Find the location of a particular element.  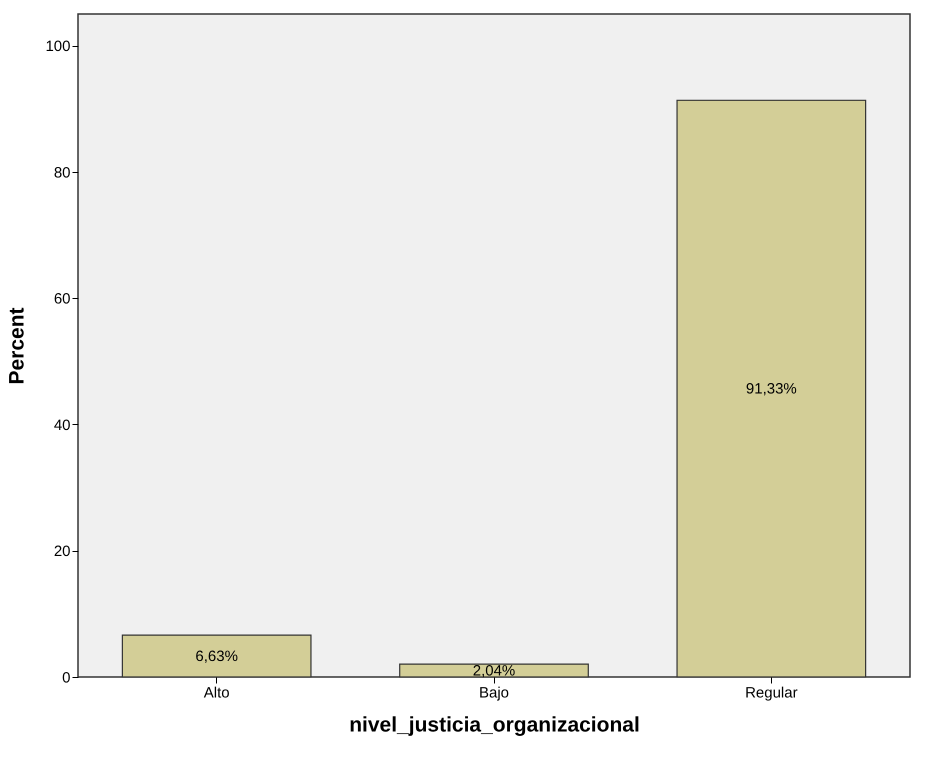

y-tick-label: 40 is located at coordinates (62, 425).